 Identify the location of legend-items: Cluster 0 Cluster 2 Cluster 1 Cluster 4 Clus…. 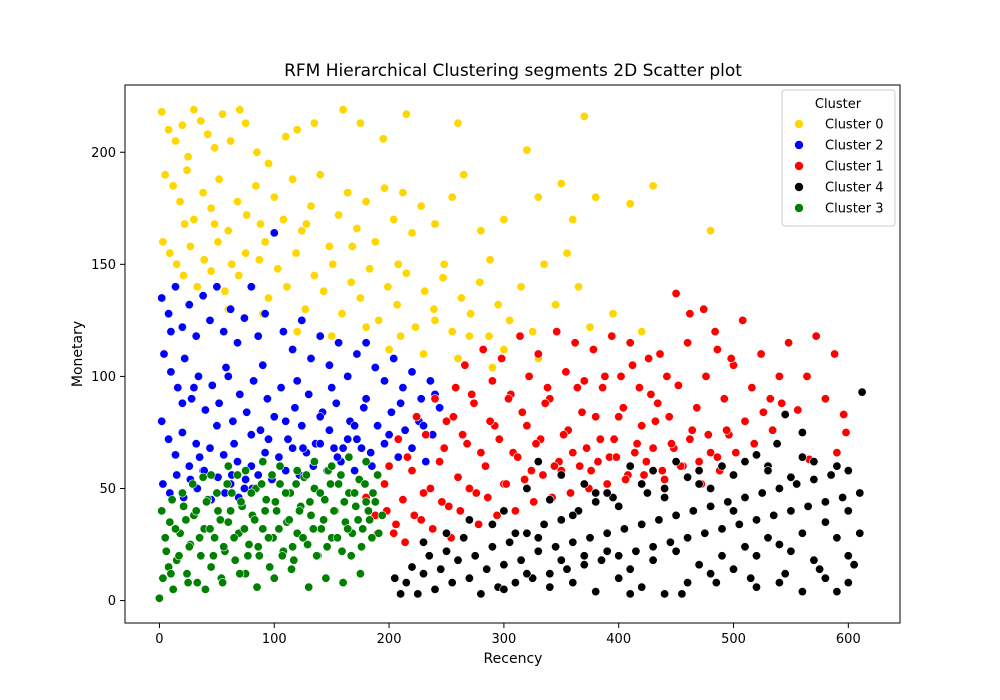
(839, 167).